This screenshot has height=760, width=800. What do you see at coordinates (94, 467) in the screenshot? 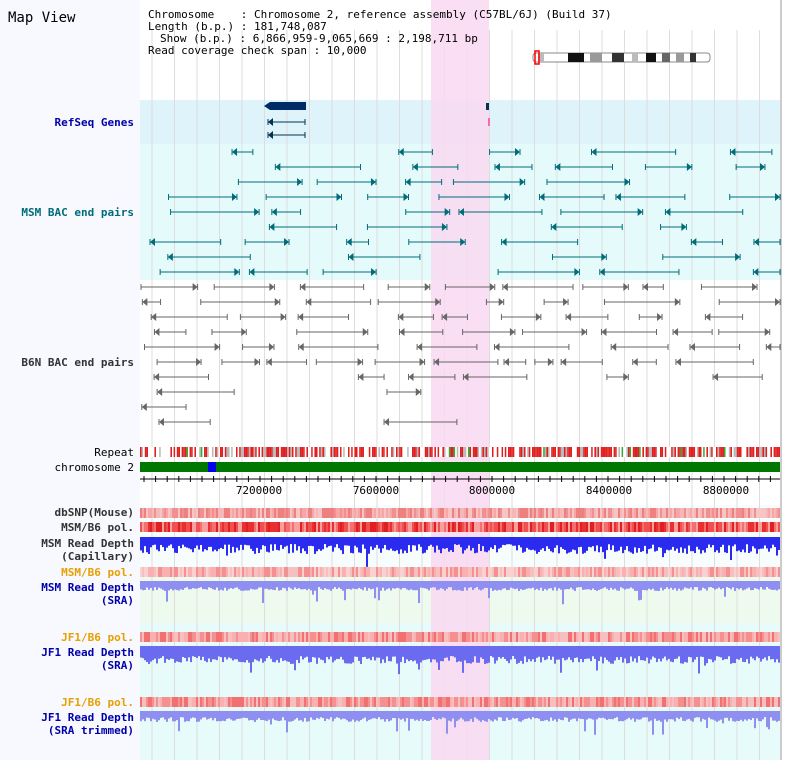
I see `track-label-chromosome: chromosome 2` at bounding box center [94, 467].